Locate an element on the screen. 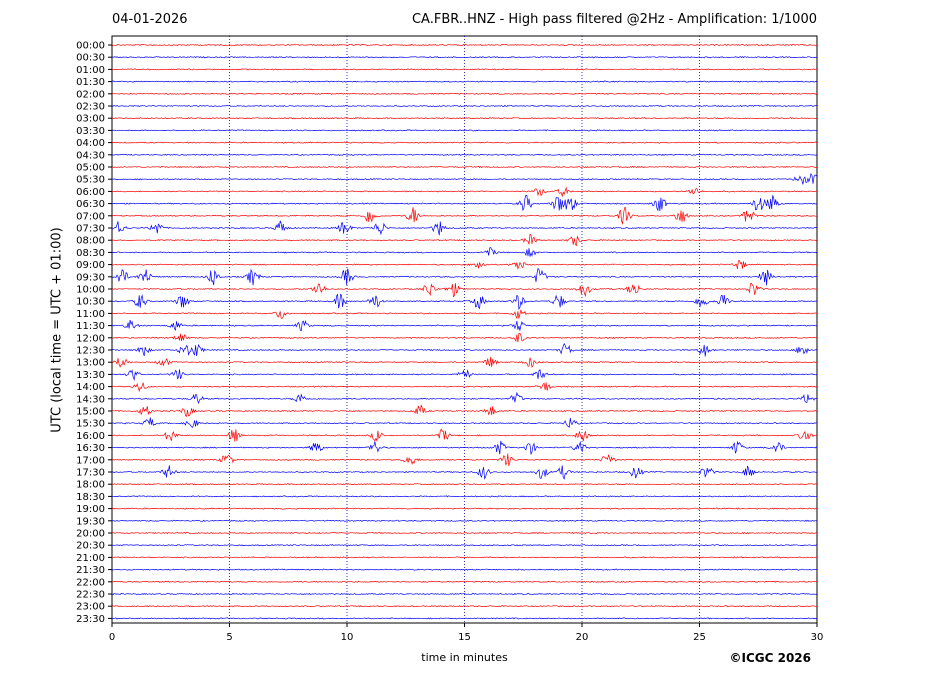 The height and width of the screenshot is (696, 927). x-tick-label: 15 is located at coordinates (464, 637).